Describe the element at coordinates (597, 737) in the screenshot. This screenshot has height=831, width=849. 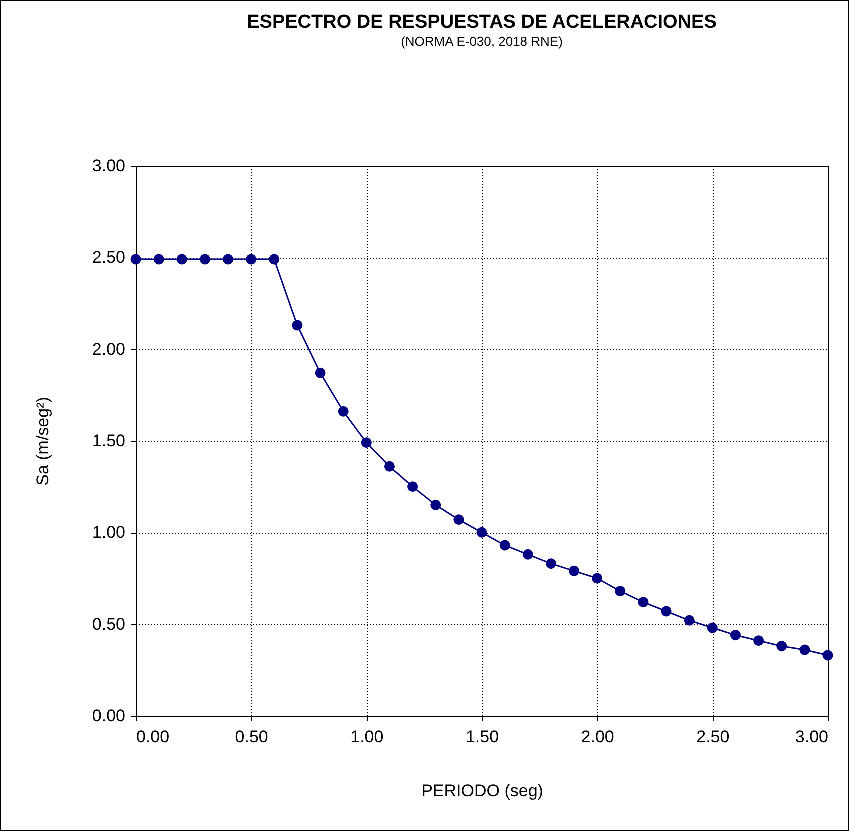
I see `x-tick-label: 2.00` at that location.